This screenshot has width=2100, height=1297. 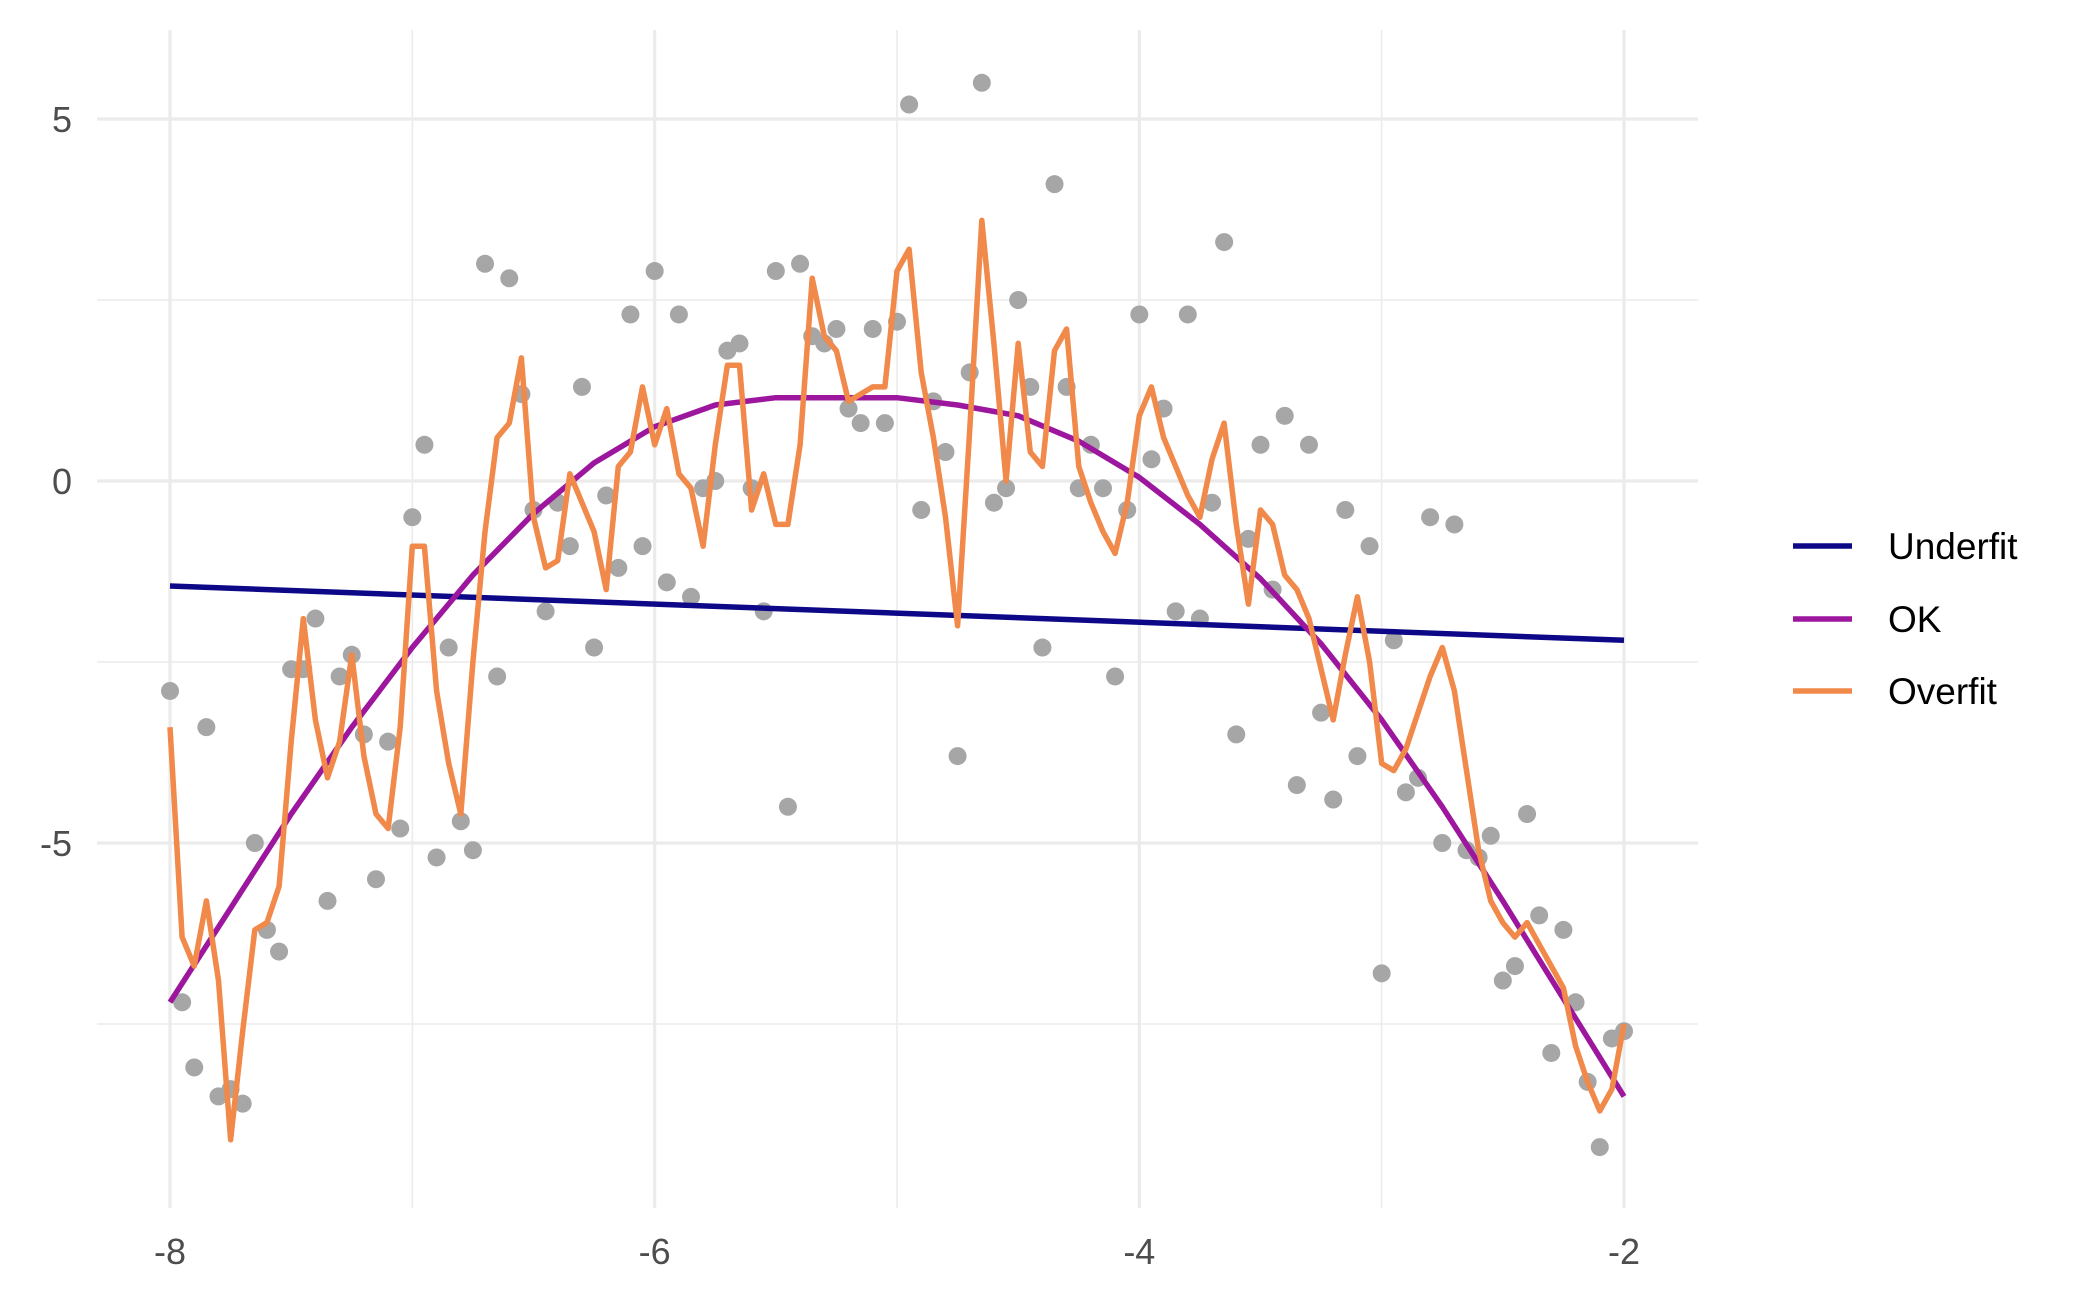 What do you see at coordinates (1139, 1251) in the screenshot?
I see `x-tick-label: -4` at bounding box center [1139, 1251].